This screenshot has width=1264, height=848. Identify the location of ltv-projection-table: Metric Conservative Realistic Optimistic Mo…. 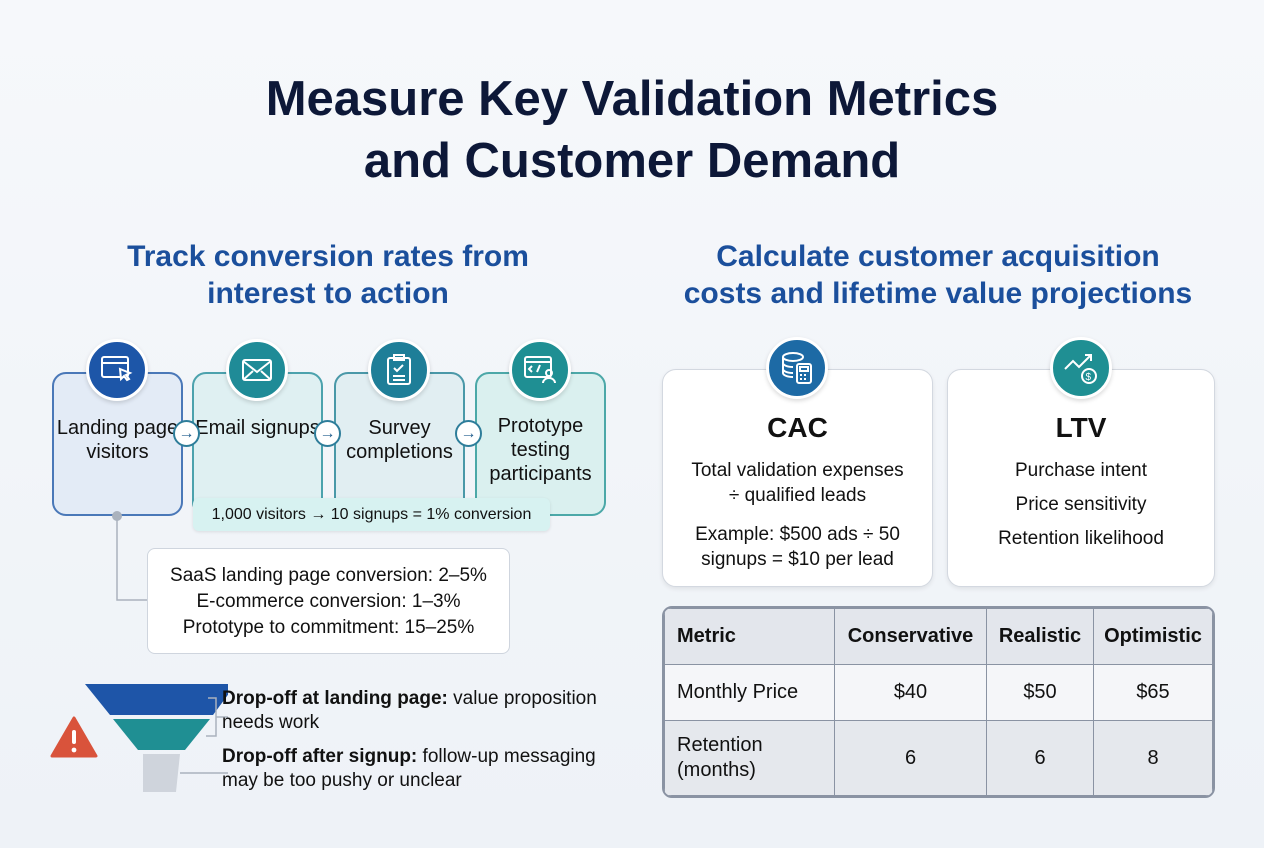
(938, 702).